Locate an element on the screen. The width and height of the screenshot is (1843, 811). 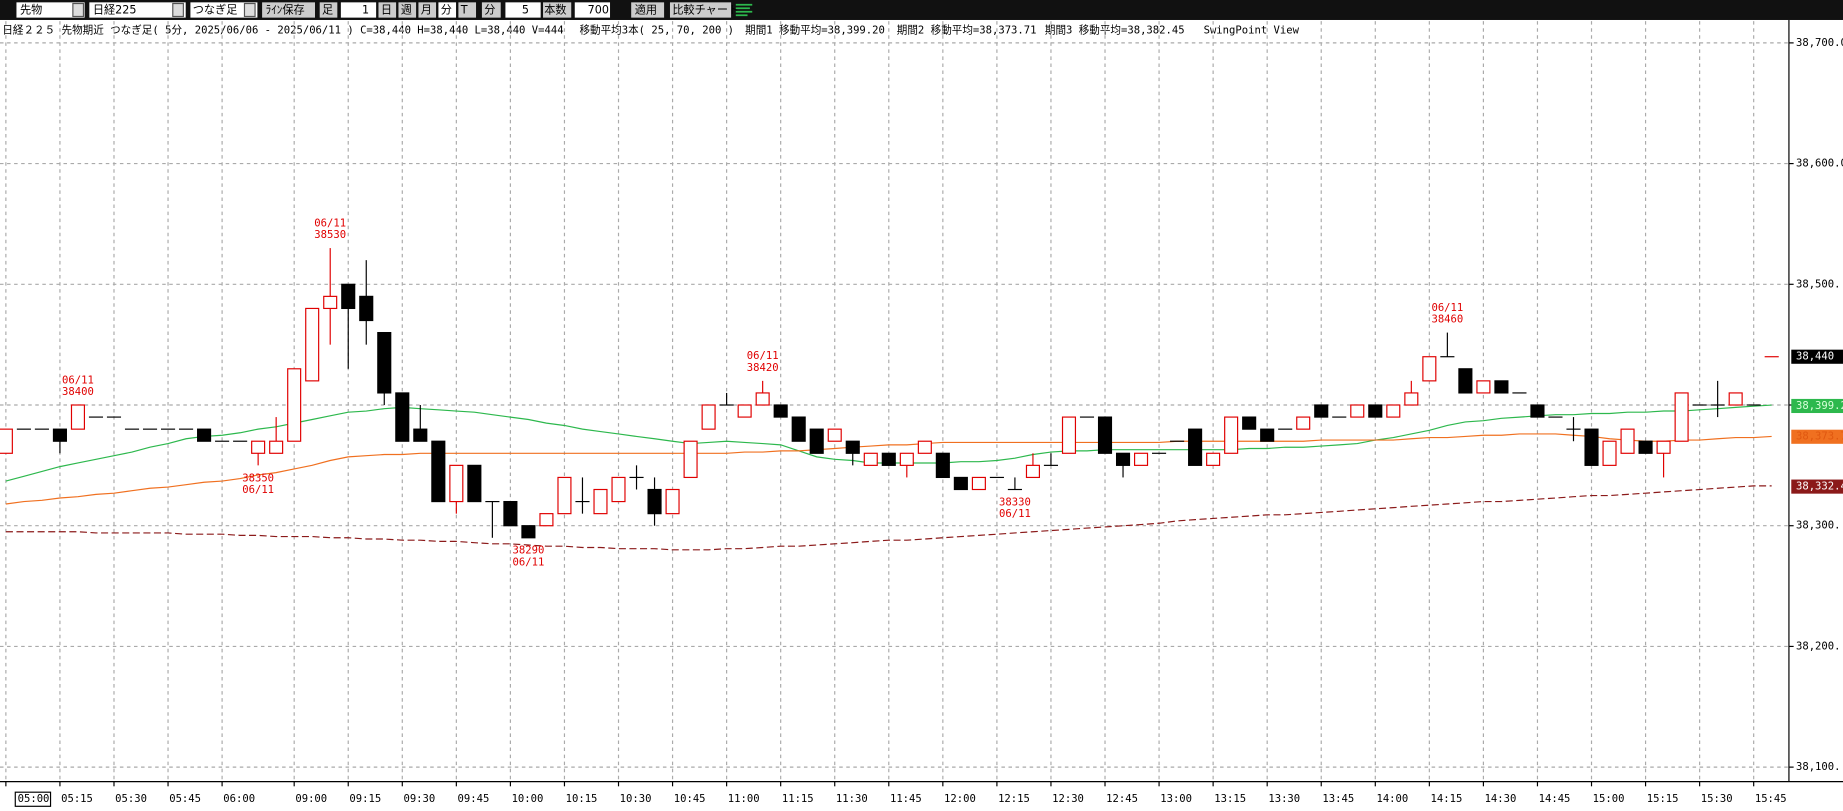
period-label: 分 is located at coordinates (446, 10).